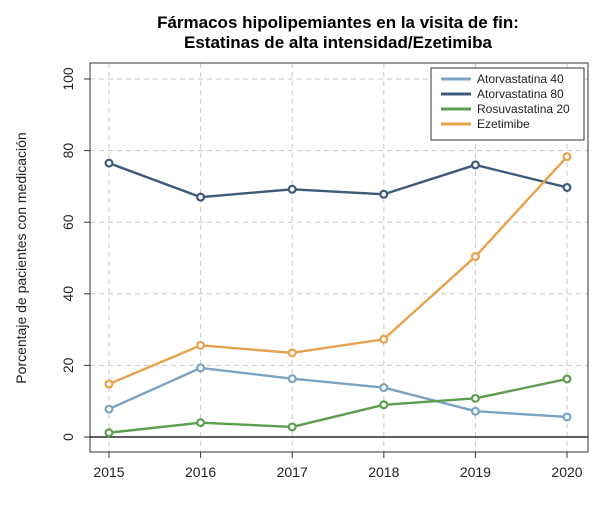 The width and height of the screenshot is (606, 531). Describe the element at coordinates (108, 472) in the screenshot. I see `x-tick-label: 2015` at that location.